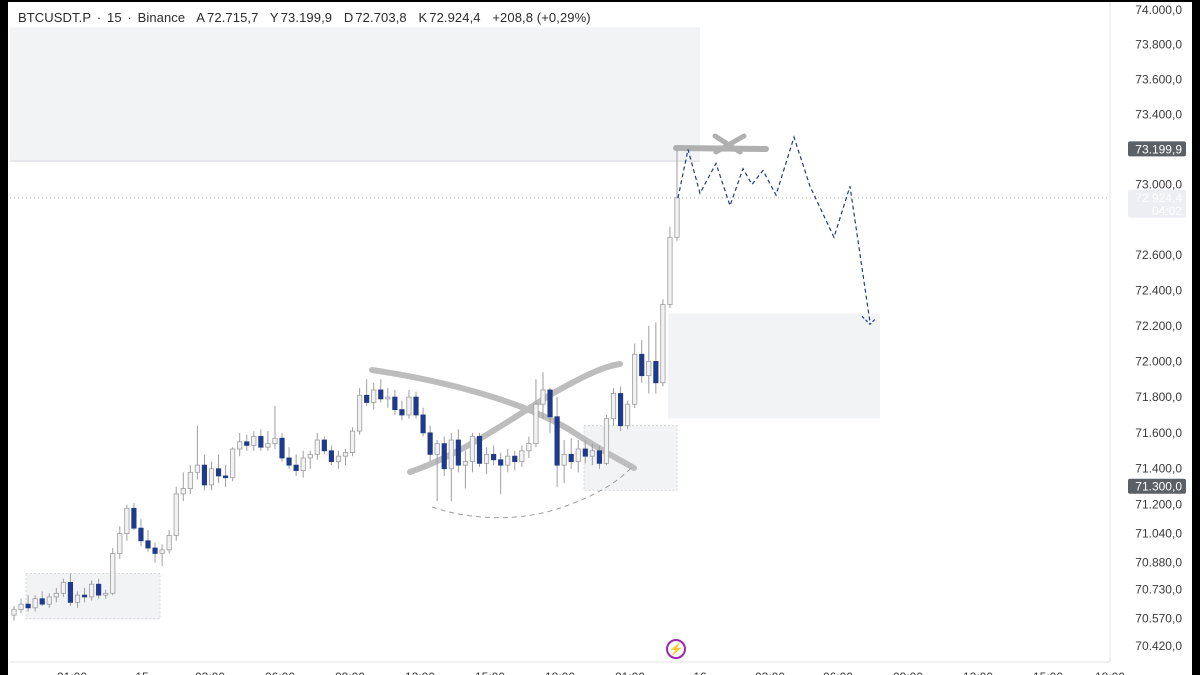 This screenshot has height=675, width=1200. What do you see at coordinates (4, 337) in the screenshot?
I see `screen-frame-left` at bounding box center [4, 337].